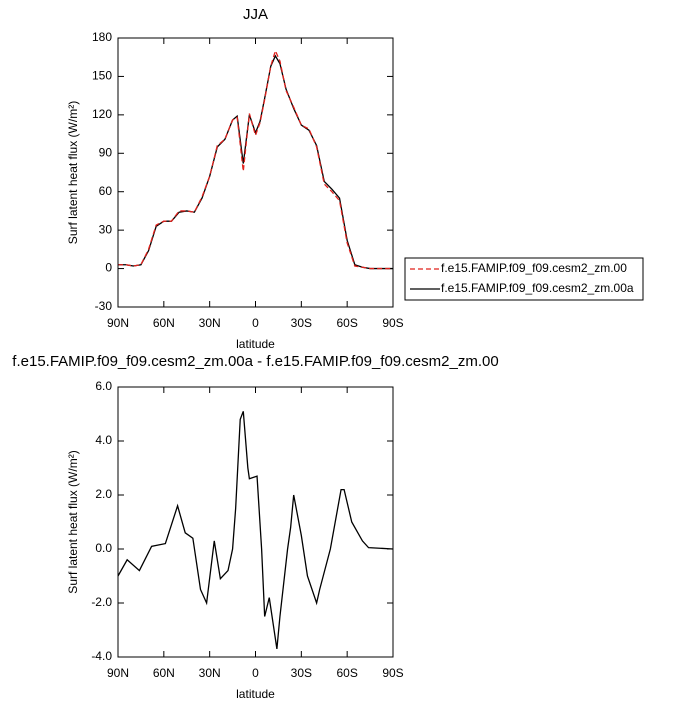  What do you see at coordinates (103, 440) in the screenshot?
I see `y-tick-label: 4.0` at bounding box center [103, 440].